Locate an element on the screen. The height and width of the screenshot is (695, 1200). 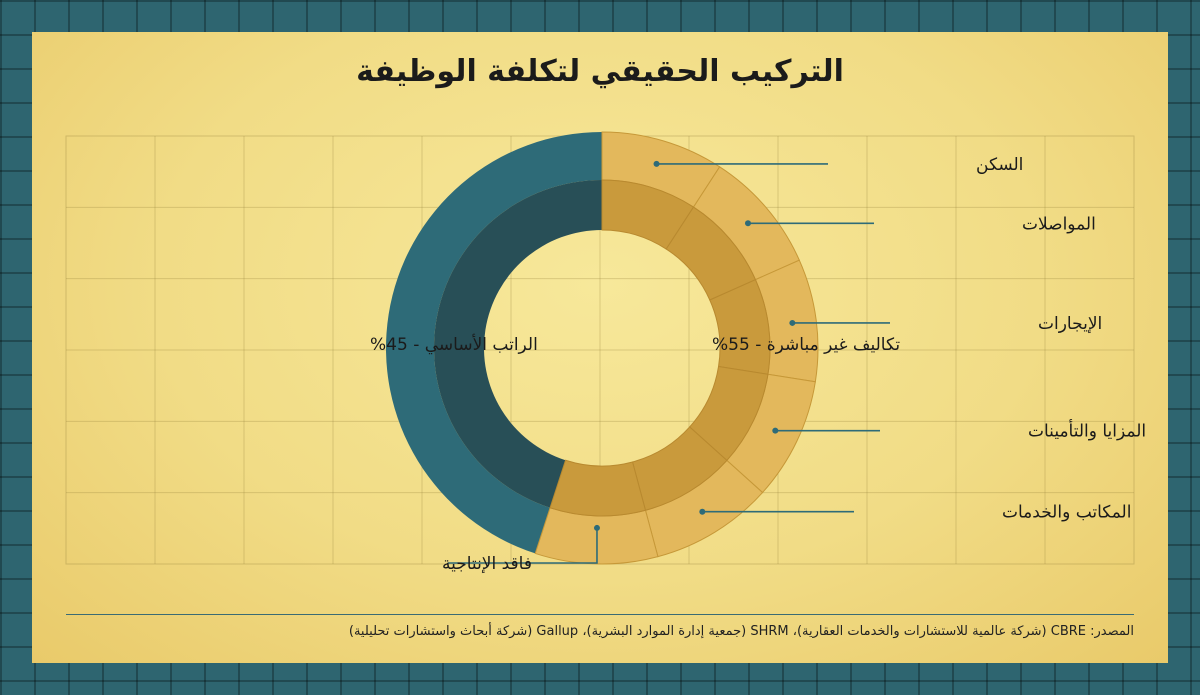
outer-segment-label: المزايا والتأمينات is located at coordinates (1087, 430).